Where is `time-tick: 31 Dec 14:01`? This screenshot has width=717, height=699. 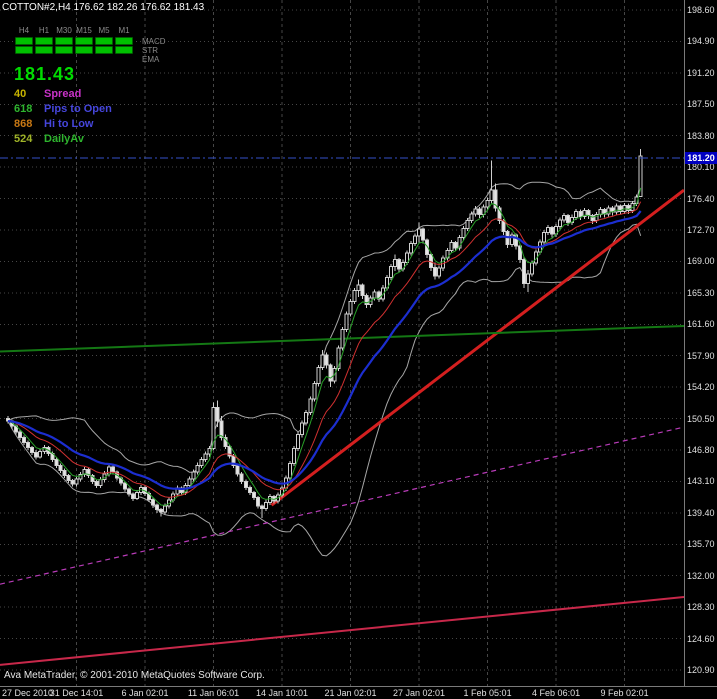
time-tick: 31 Dec 14:01 is located at coordinates (76, 693).